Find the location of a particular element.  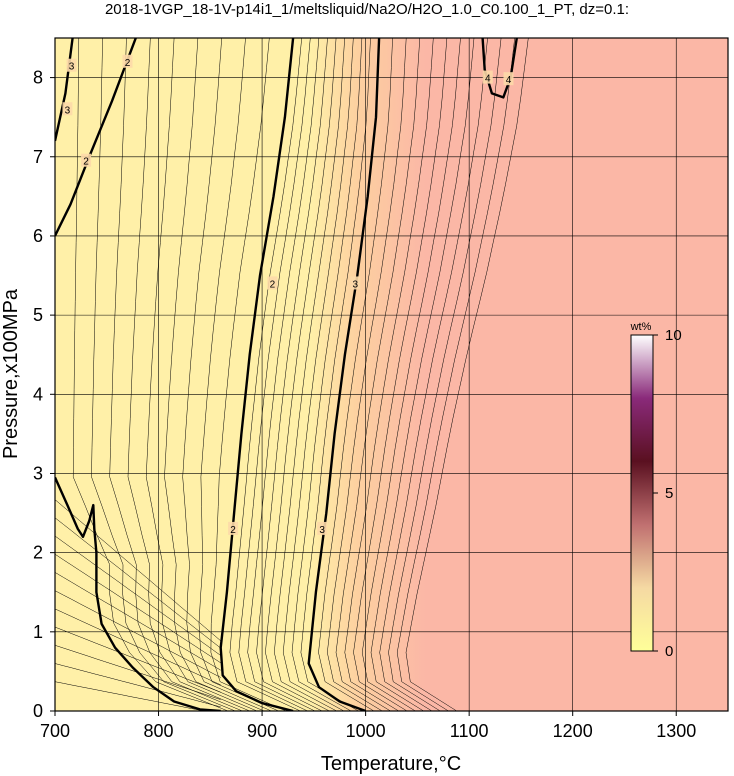

y-tick-label: 1 is located at coordinates (38, 632).